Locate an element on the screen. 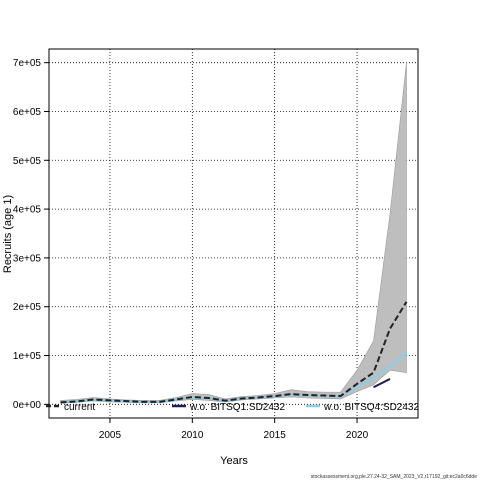  y-tick-label: 3e+05 is located at coordinates (27, 258).